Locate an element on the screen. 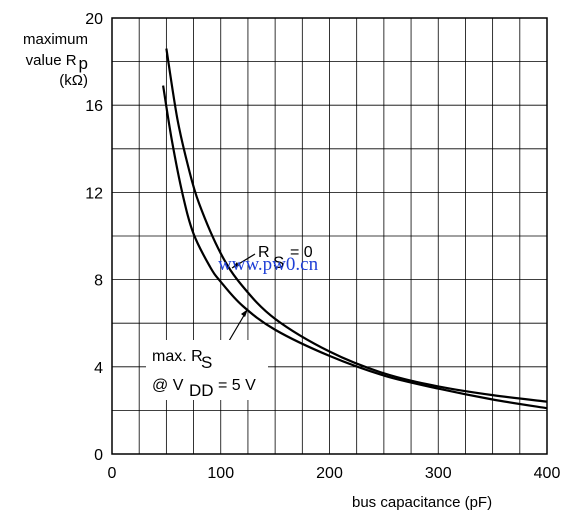 Image resolution: width=571 pixels, height=523 pixels. legend-rs0-r: R is located at coordinates (264, 252).